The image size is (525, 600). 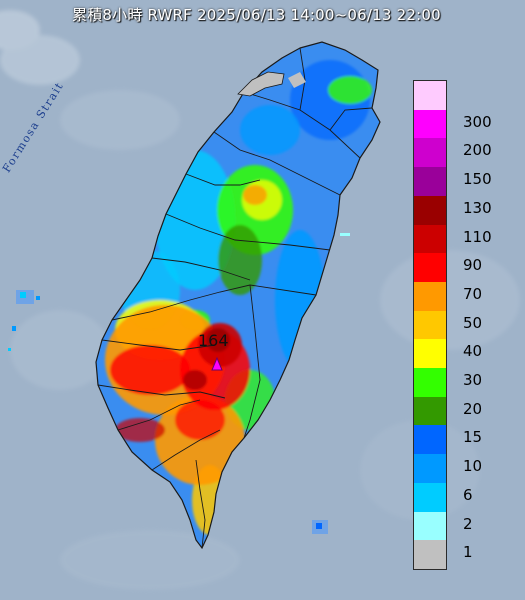 I want to click on legend-label: 90, so click(x=473, y=265).